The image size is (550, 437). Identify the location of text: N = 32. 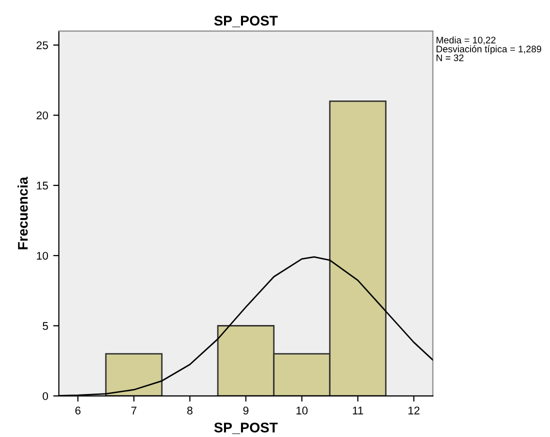
(450, 58).